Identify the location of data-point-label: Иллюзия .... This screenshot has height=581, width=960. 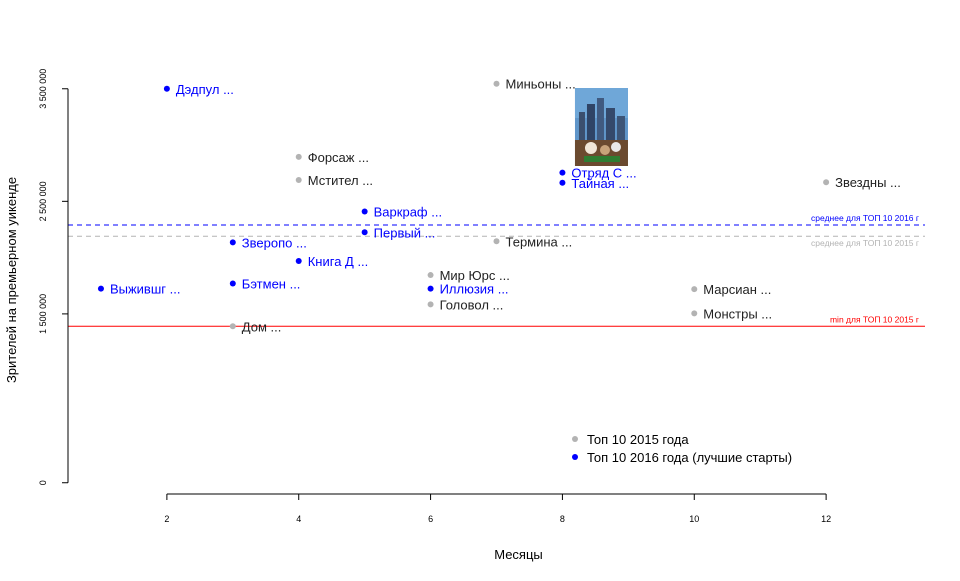
(474, 289).